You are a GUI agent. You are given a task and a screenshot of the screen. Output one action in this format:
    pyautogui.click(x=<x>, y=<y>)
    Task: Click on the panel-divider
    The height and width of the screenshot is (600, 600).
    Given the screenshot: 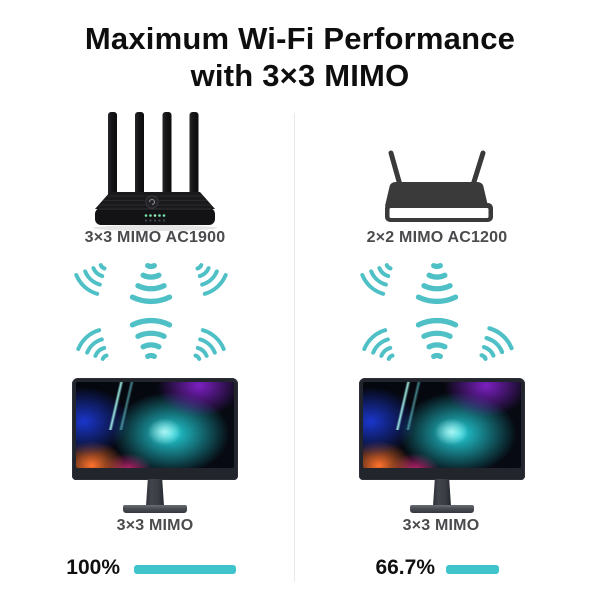 What is the action you would take?
    pyautogui.click(x=294, y=347)
    